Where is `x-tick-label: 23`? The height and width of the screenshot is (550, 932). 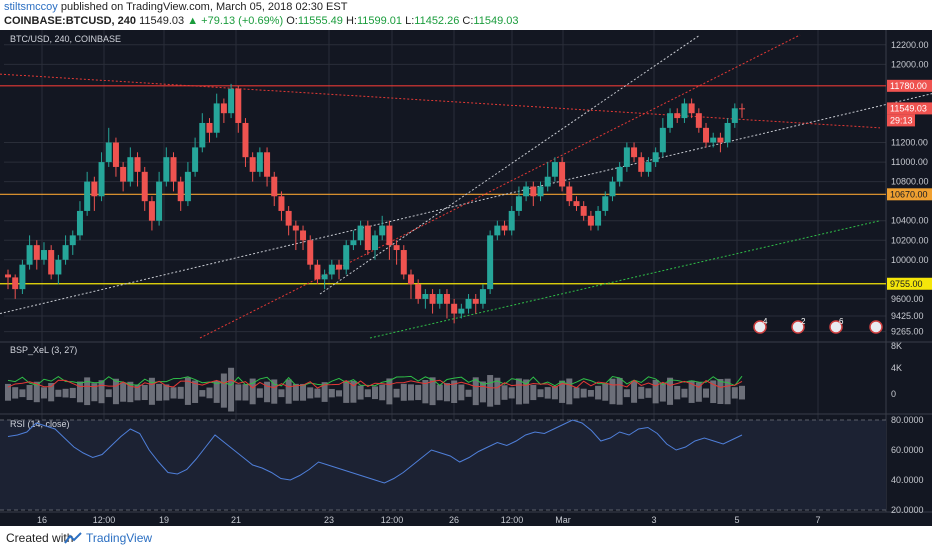 x-tick-label: 23 is located at coordinates (329, 520).